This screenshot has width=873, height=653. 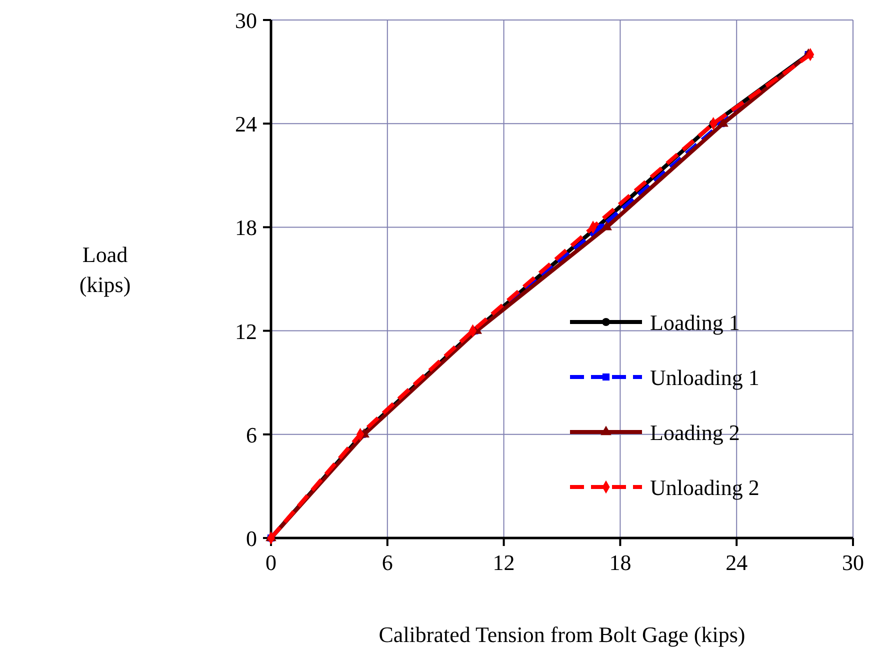 I want to click on x-tick-label: 12, so click(x=503, y=562).